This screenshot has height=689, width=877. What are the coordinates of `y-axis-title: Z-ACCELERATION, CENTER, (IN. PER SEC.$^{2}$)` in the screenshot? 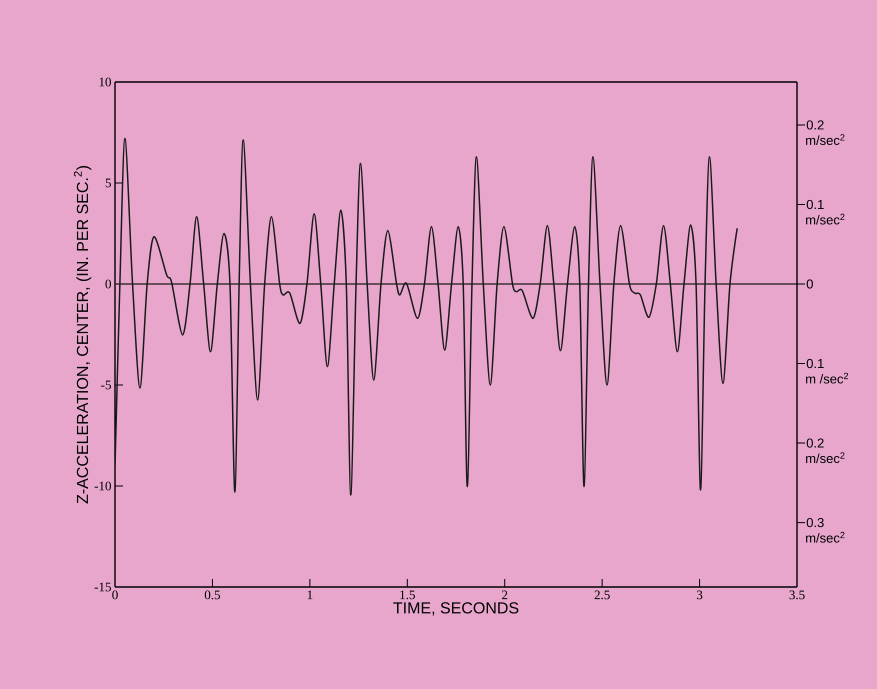 It's located at (83, 335).